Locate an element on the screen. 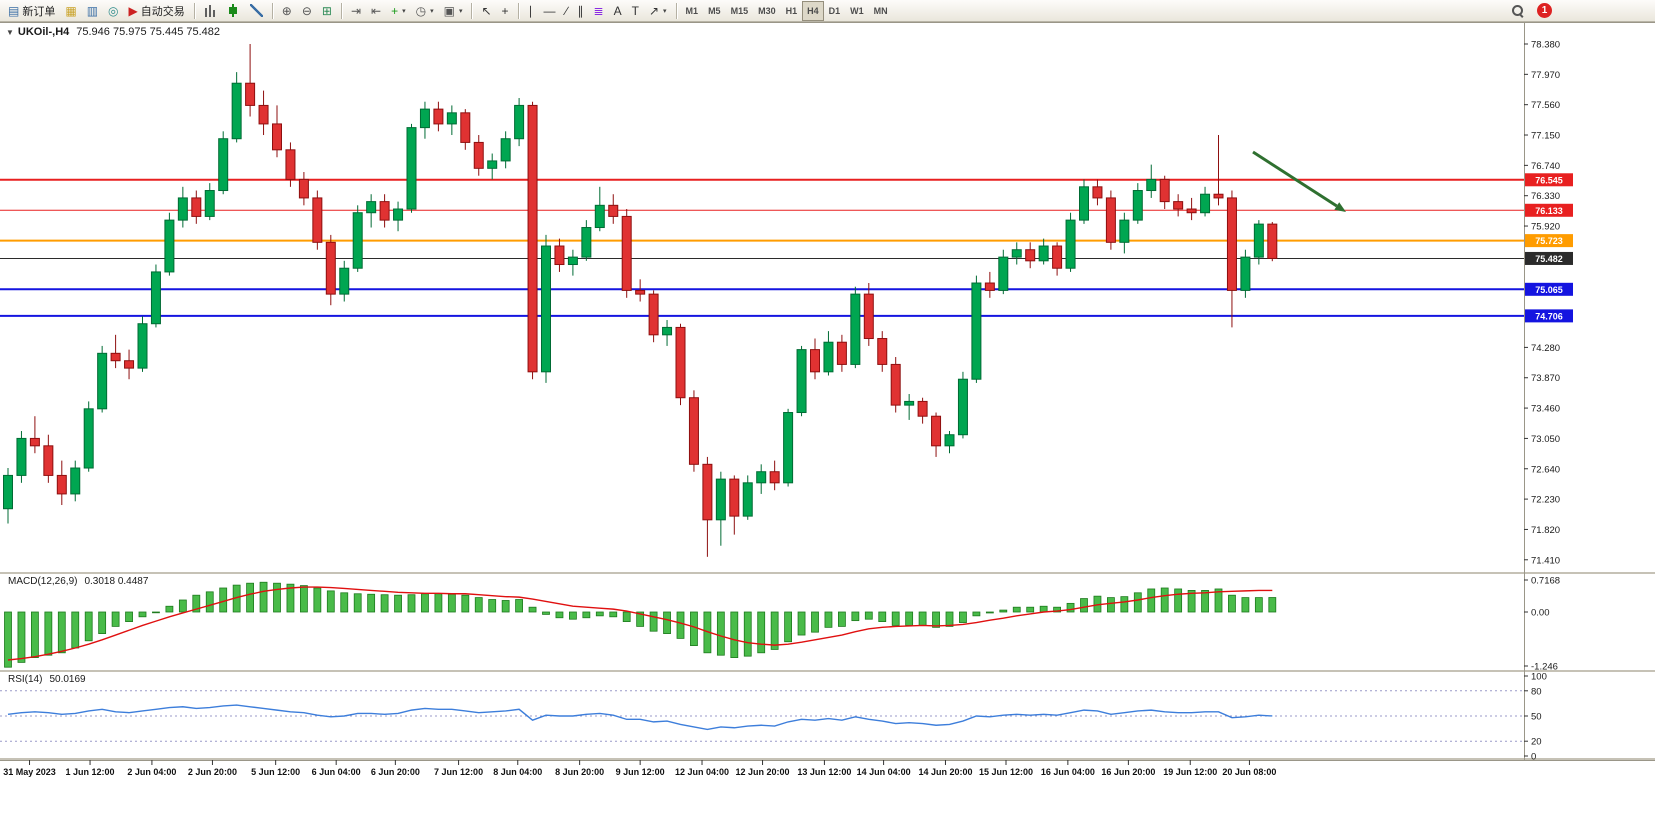  text-label-button-icon: T is located at coordinates (635, 10).